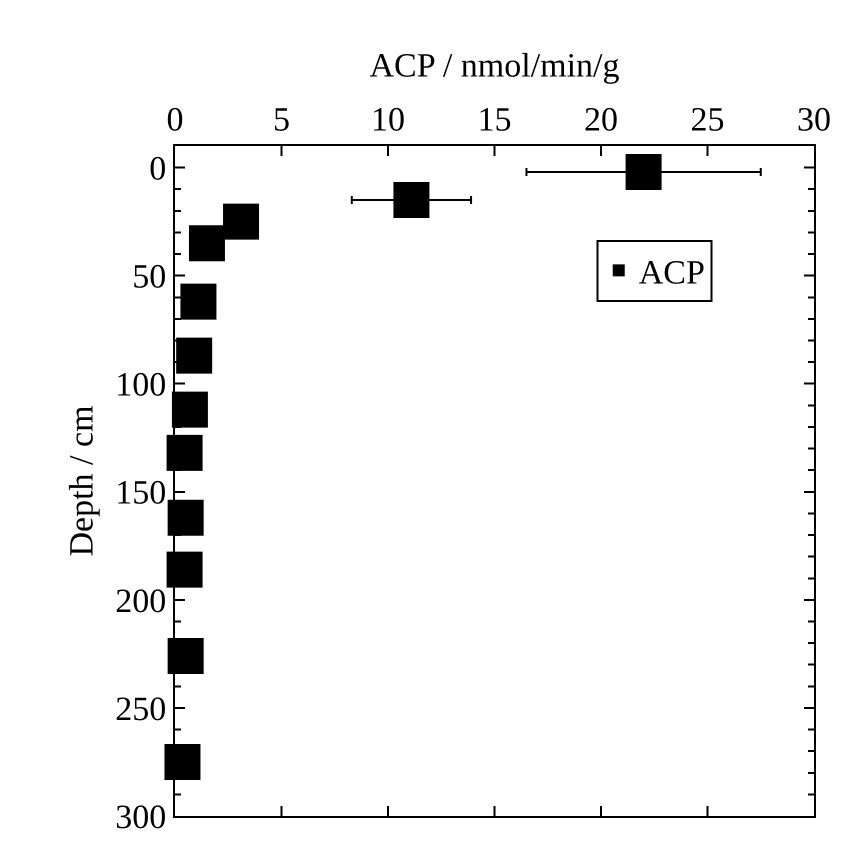 This screenshot has height=843, width=846. I want to click on x-tick-label: 5, so click(281, 119).